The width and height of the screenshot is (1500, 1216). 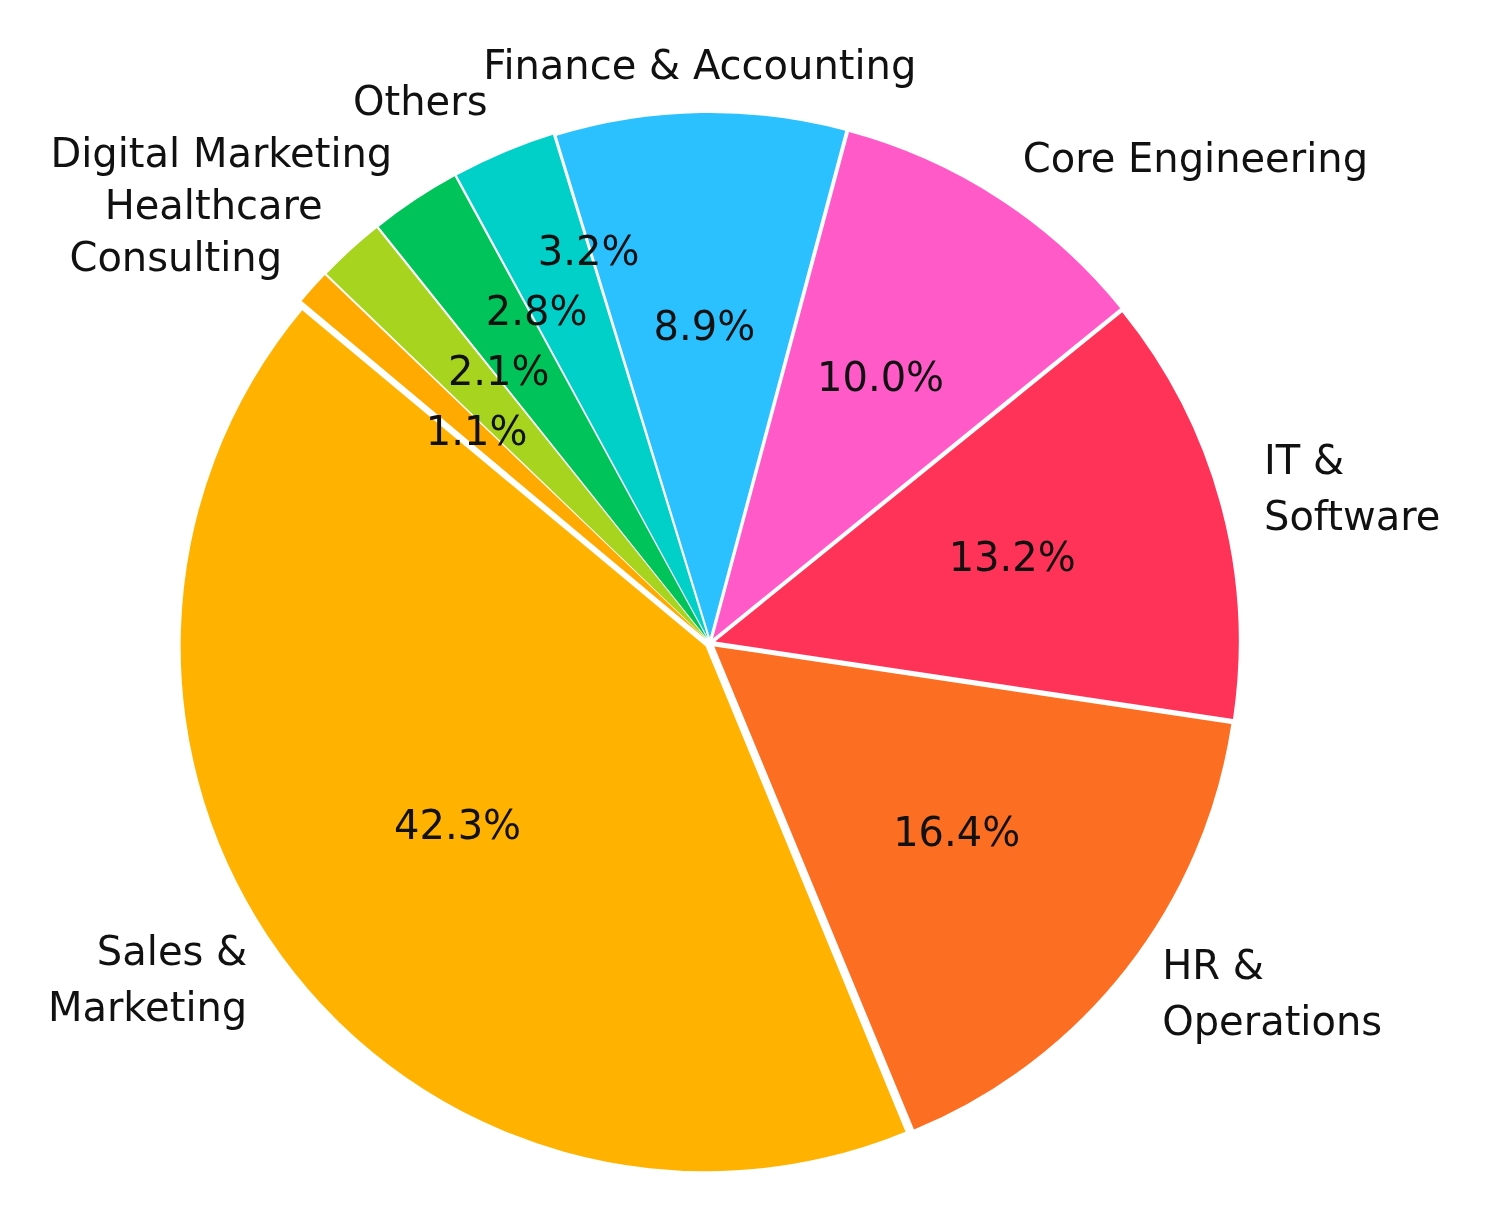 What do you see at coordinates (1012, 557) in the screenshot?
I see `data-label: 13.2%` at bounding box center [1012, 557].